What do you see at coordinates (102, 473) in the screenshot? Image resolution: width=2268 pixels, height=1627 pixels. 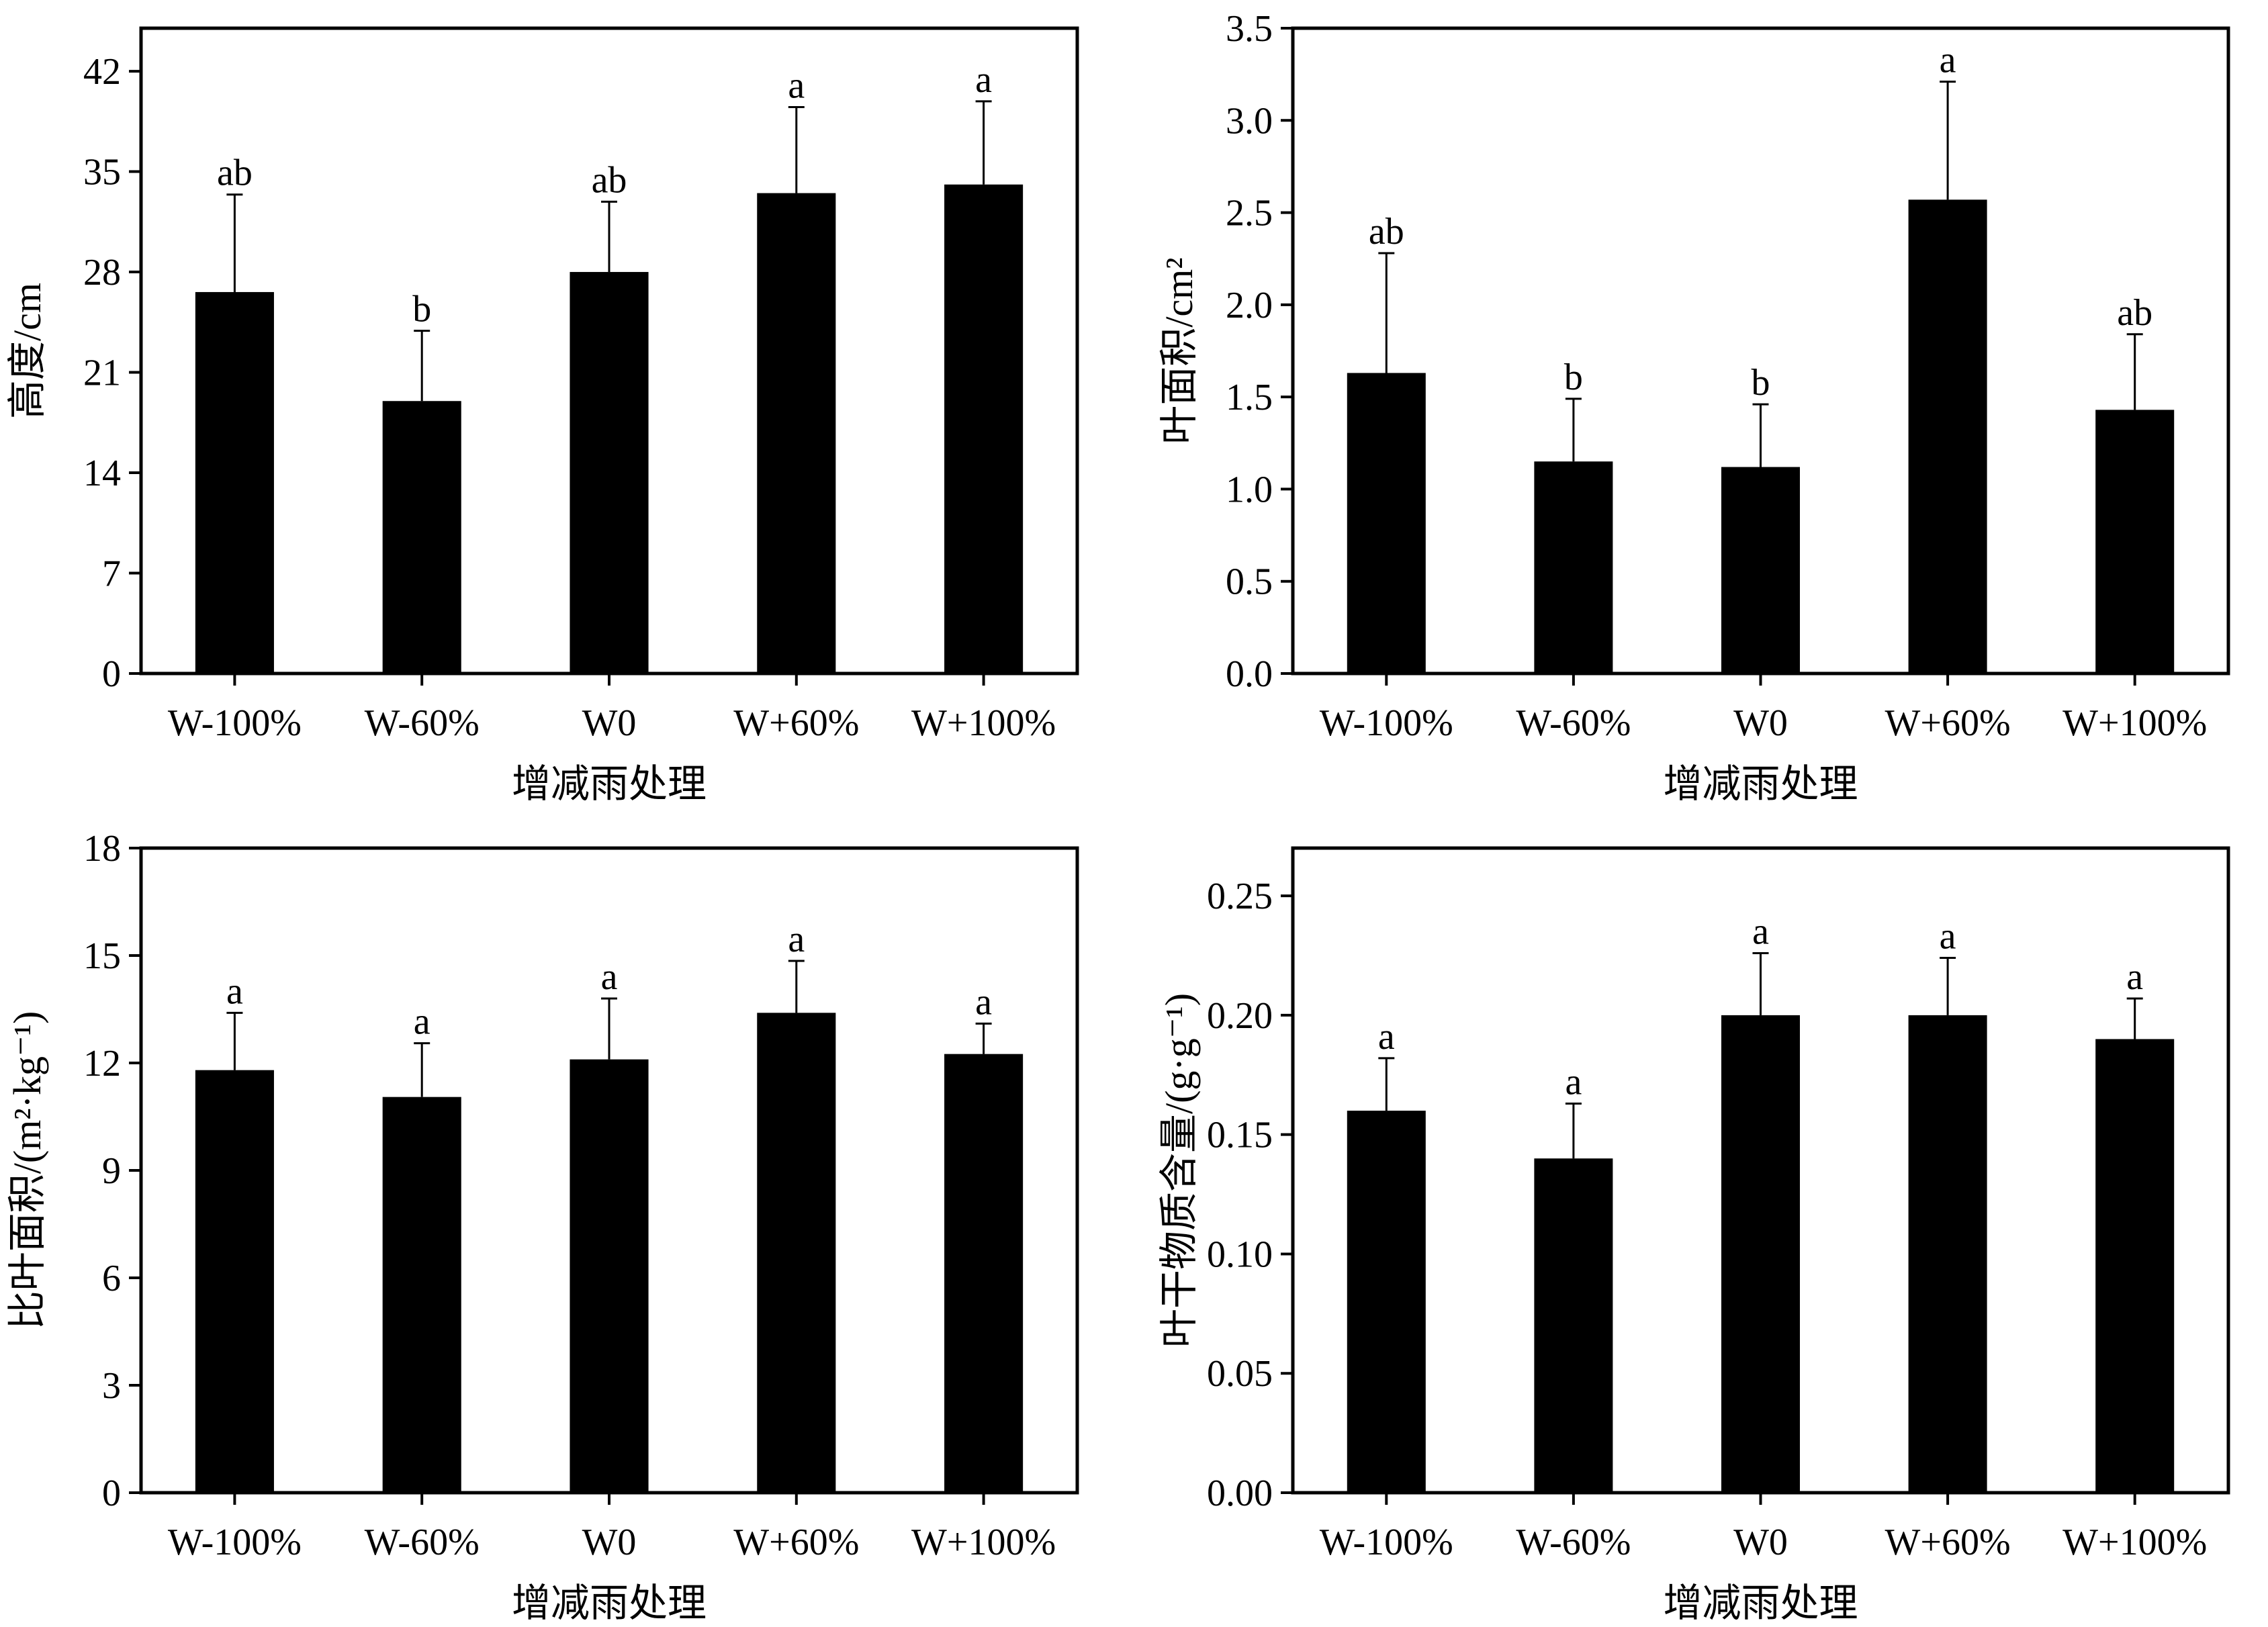 I see `y-tick-label: 14` at bounding box center [102, 473].